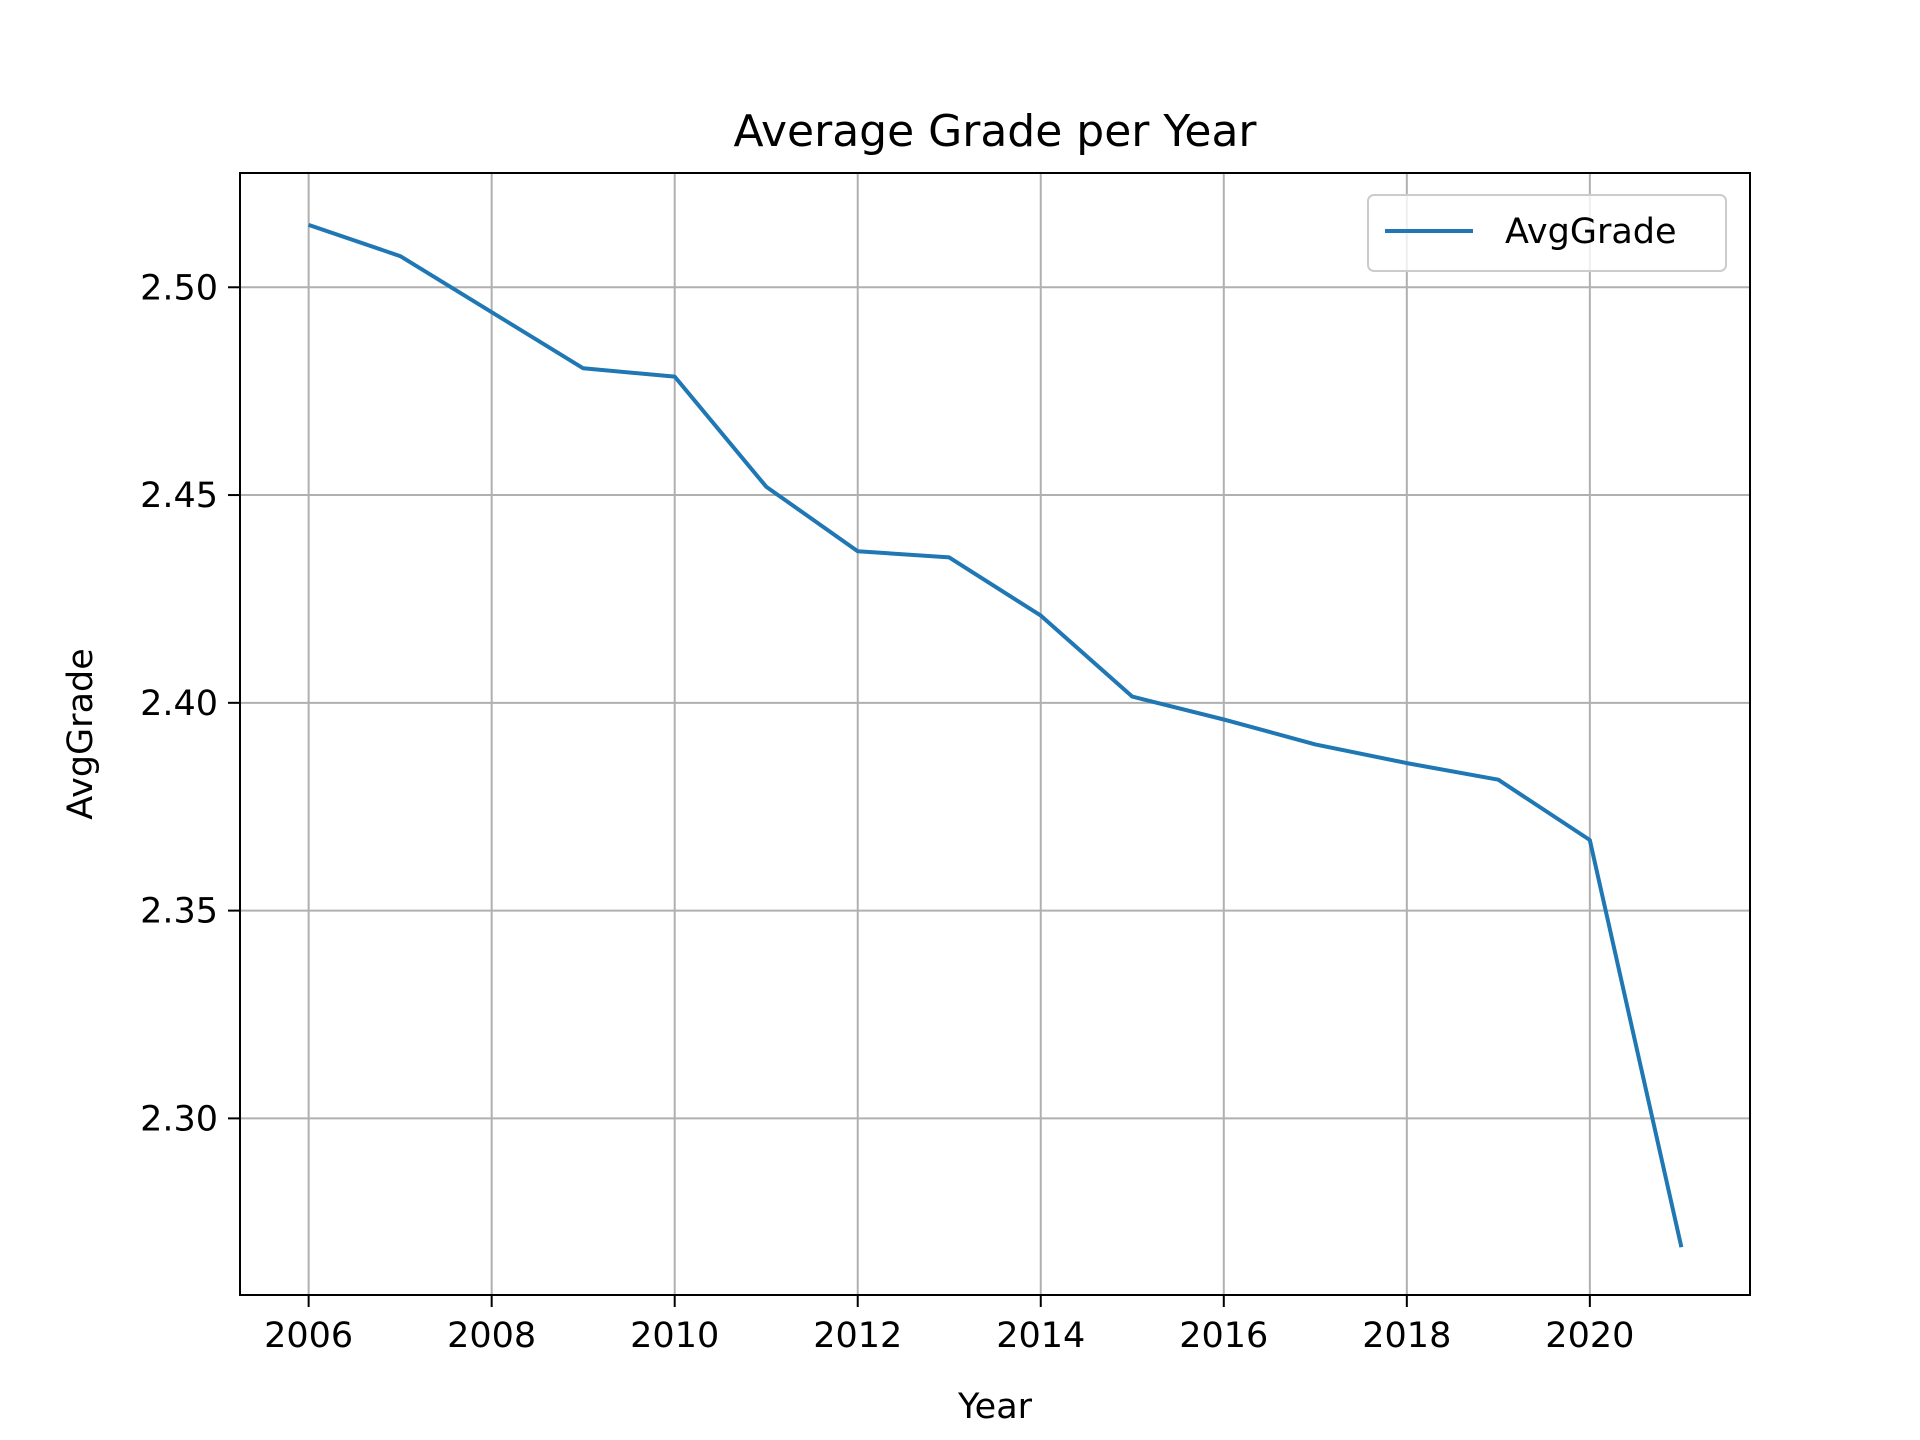  What do you see at coordinates (491, 1336) in the screenshot?
I see `x-tick-label: 2008` at bounding box center [491, 1336].